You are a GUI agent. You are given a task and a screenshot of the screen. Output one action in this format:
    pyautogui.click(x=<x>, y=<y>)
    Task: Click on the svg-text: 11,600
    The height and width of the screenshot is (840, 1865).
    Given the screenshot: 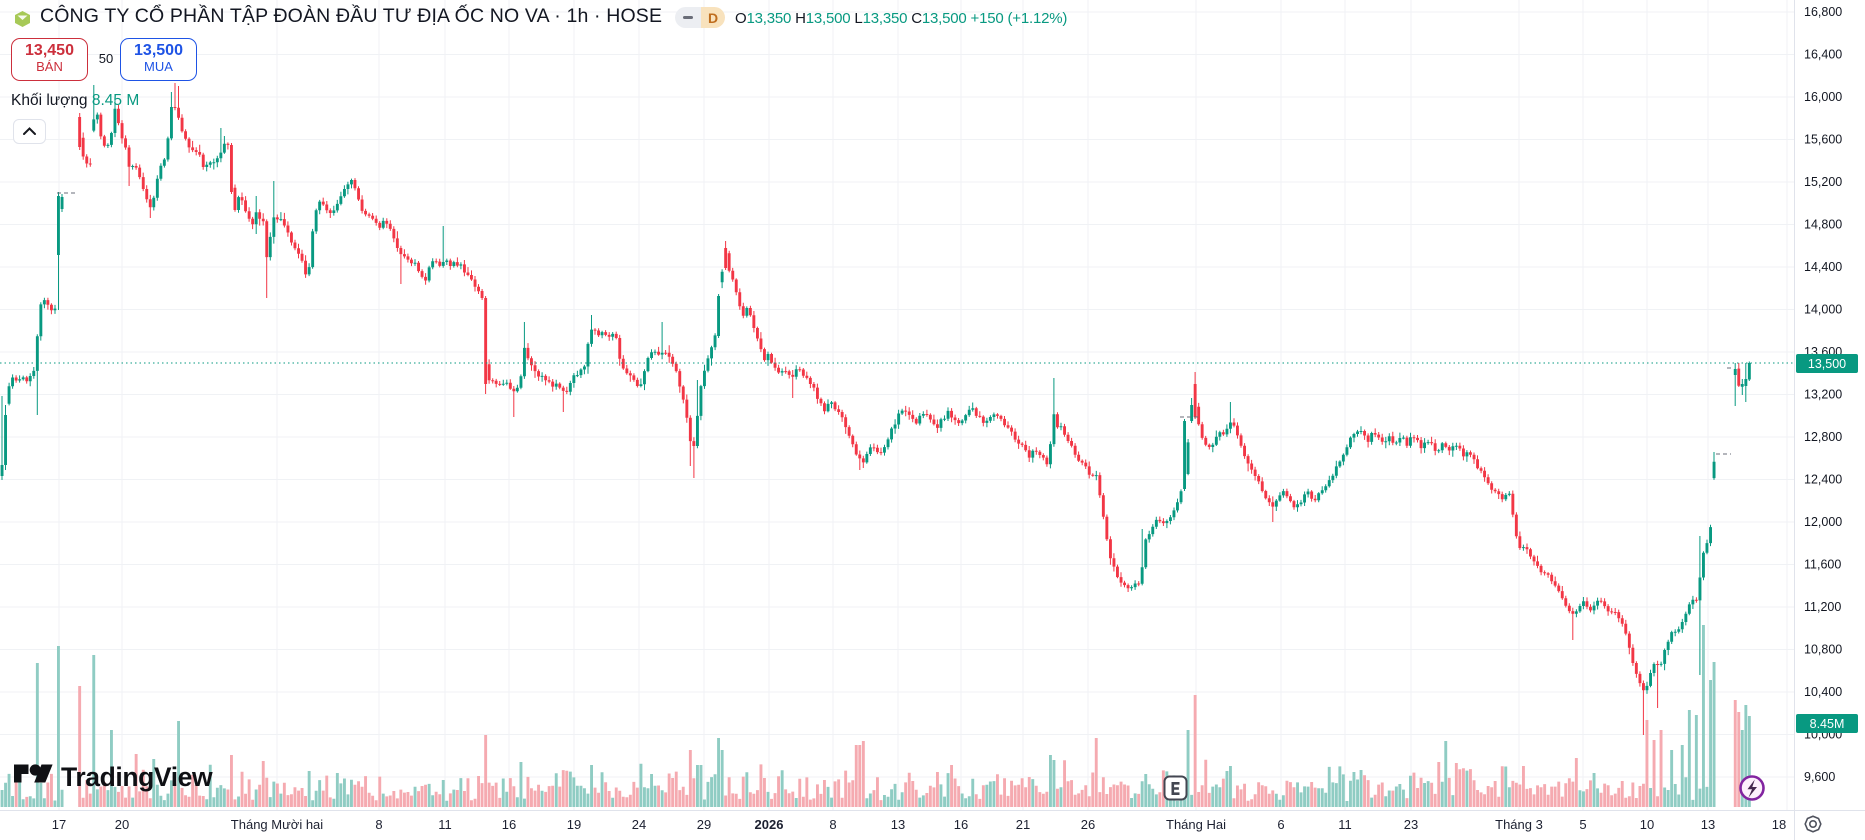 What is the action you would take?
    pyautogui.click(x=1822, y=565)
    